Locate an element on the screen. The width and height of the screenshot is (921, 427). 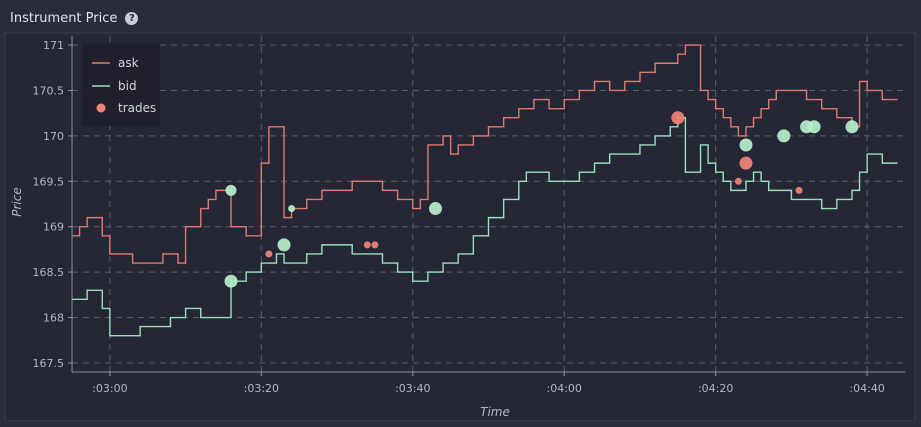
x-tick-label: :04:20 is located at coordinates (715, 388).